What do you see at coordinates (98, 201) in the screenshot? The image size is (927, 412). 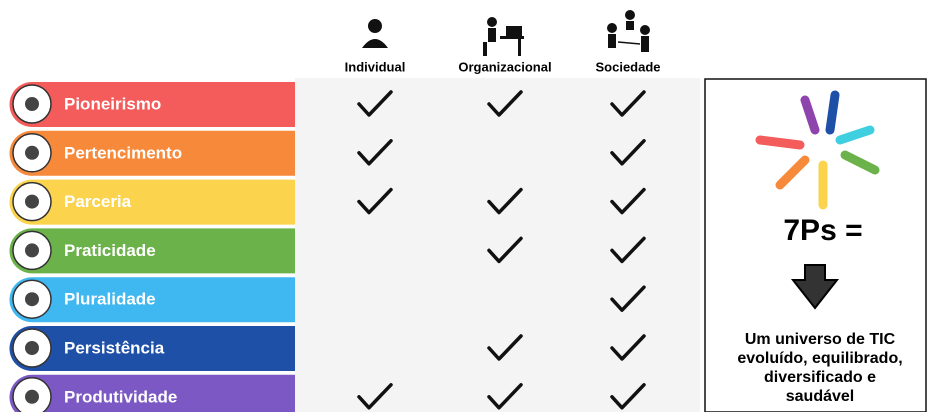 I see `row-label: Parceria` at bounding box center [98, 201].